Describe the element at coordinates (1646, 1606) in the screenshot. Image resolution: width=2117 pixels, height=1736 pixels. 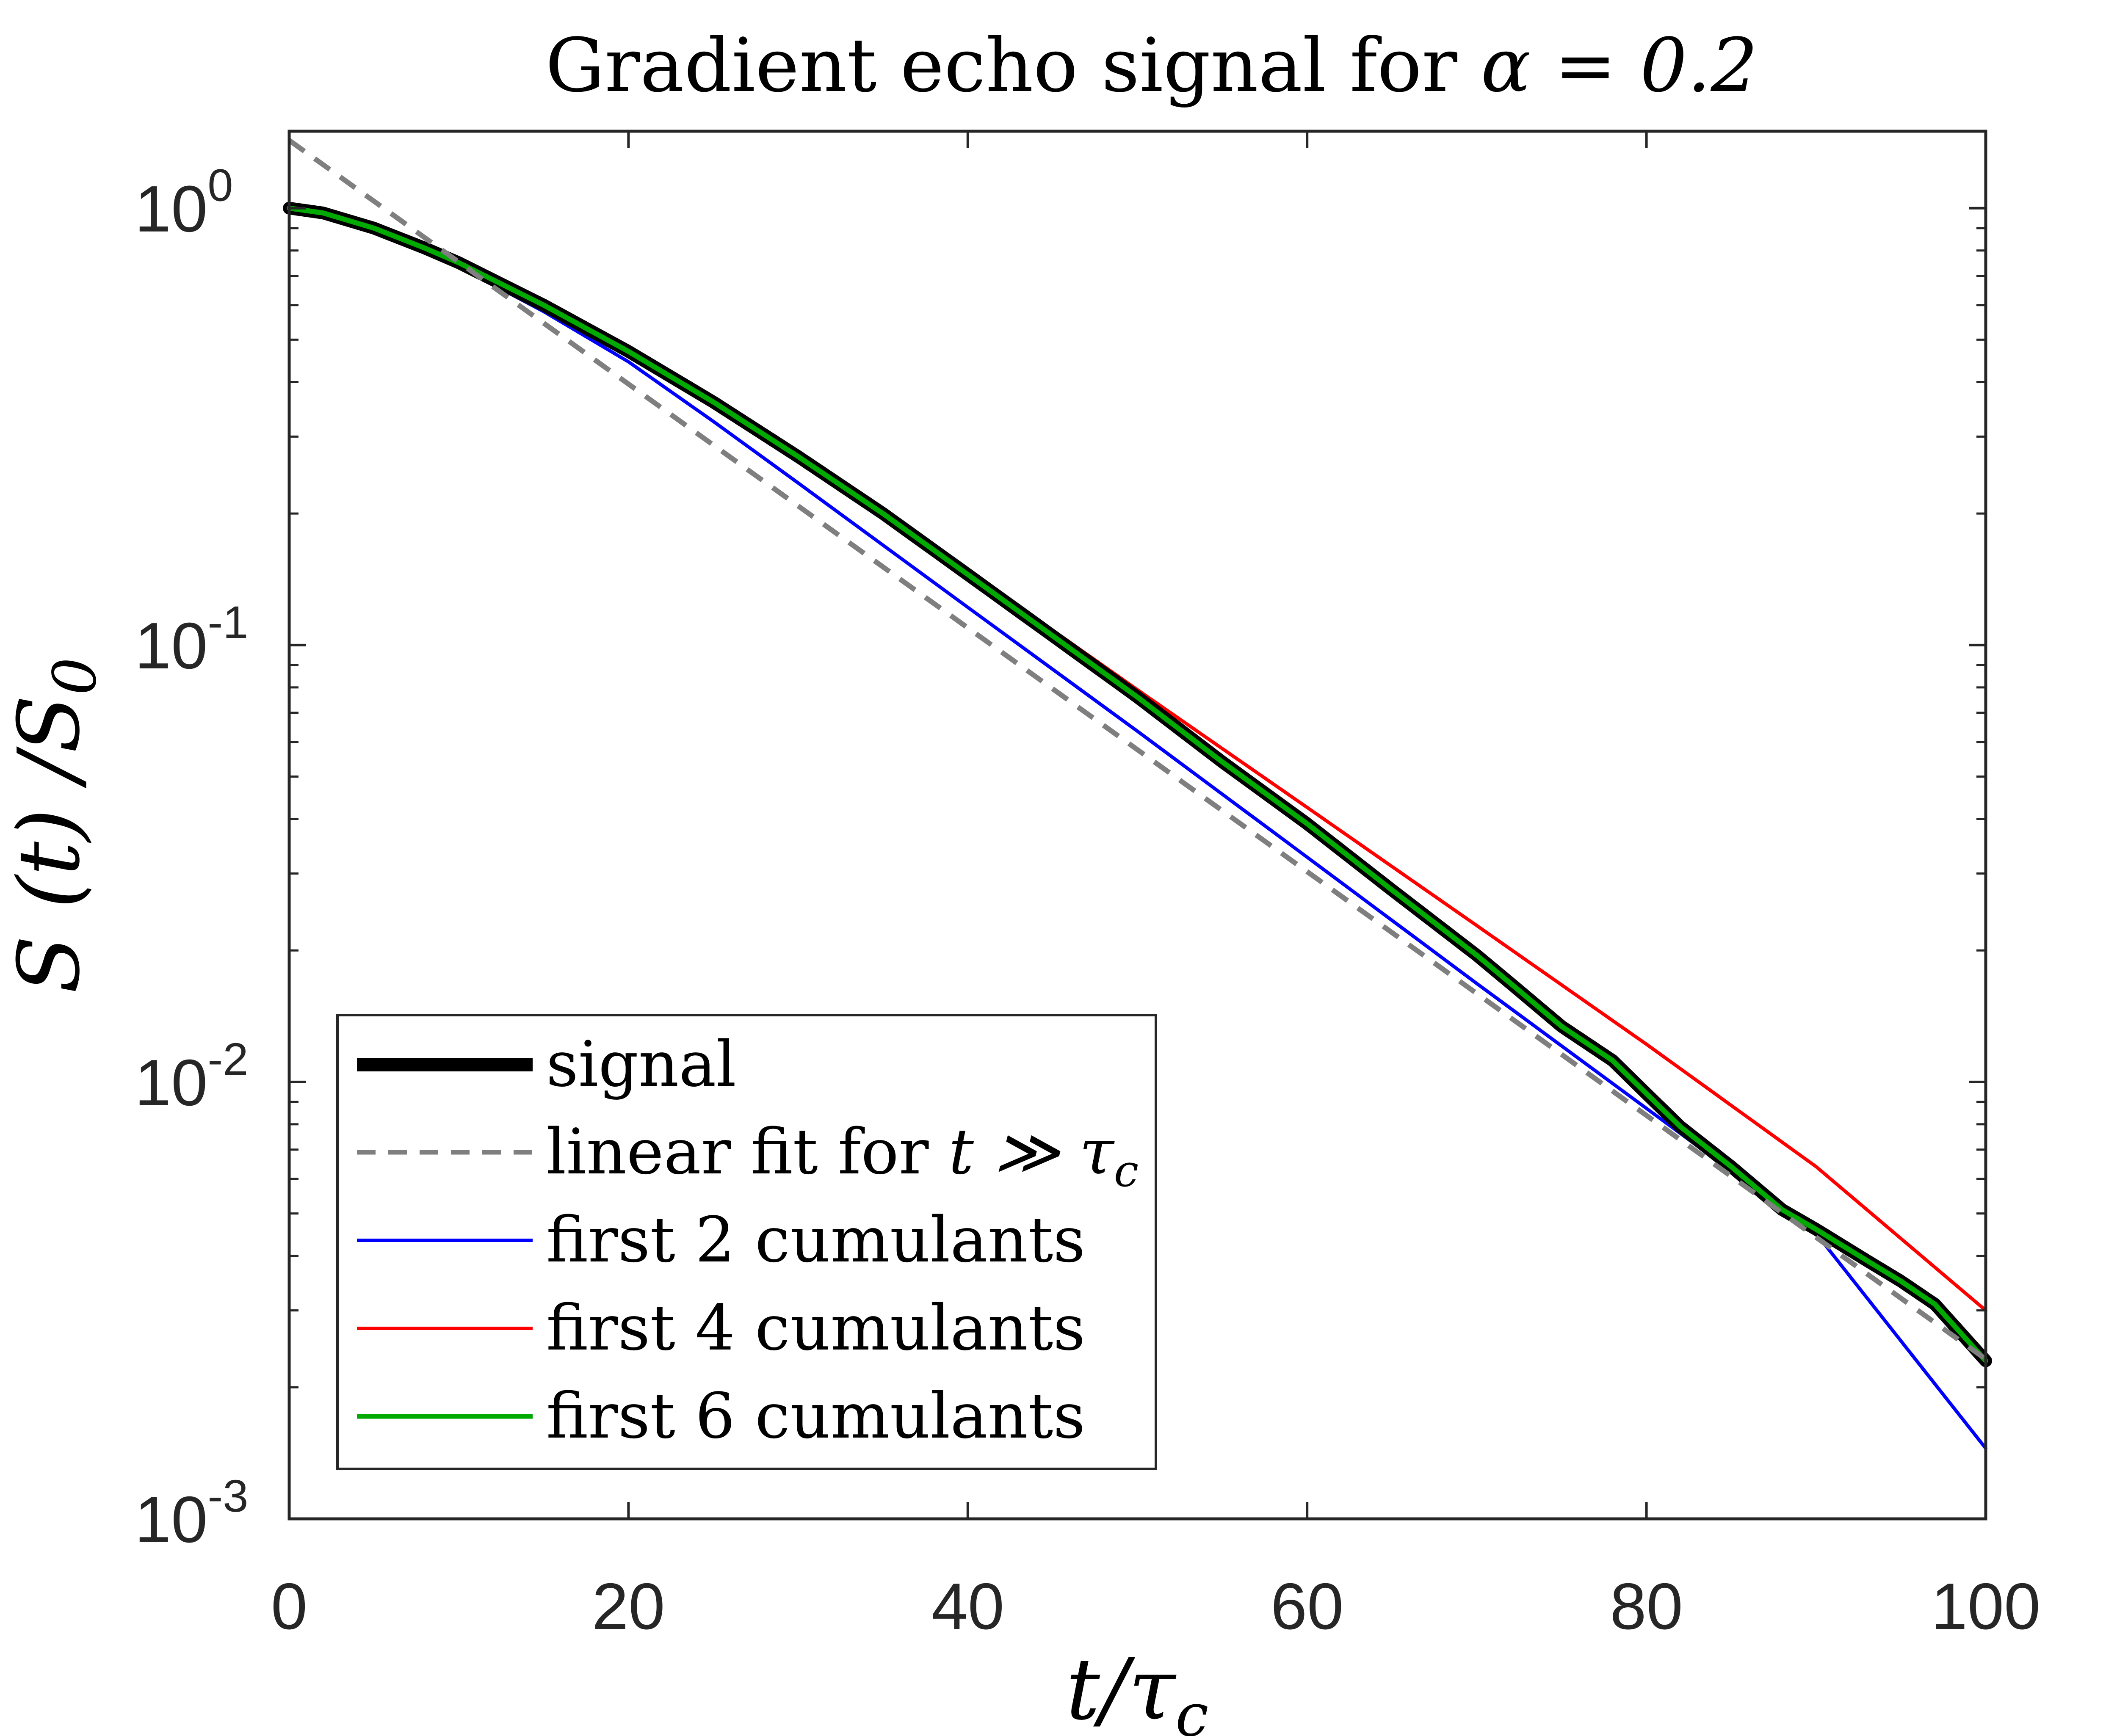
I see `x-tick-label: 80` at that location.